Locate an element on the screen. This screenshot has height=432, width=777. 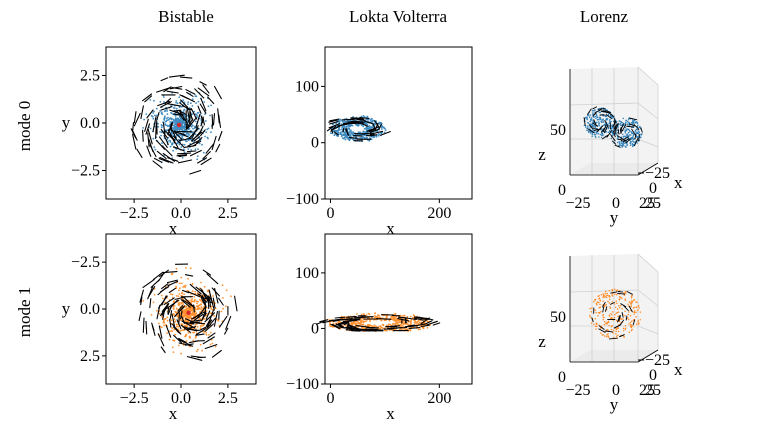
x-axis-label: x is located at coordinates (173, 413).